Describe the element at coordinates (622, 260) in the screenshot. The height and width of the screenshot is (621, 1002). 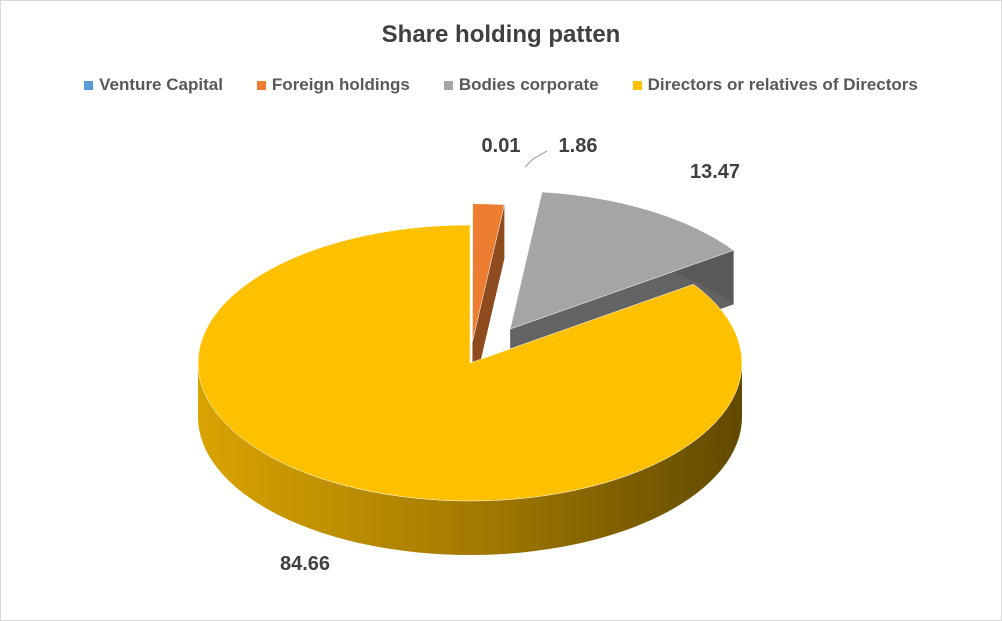
I see `slice-bodies-corporate` at that location.